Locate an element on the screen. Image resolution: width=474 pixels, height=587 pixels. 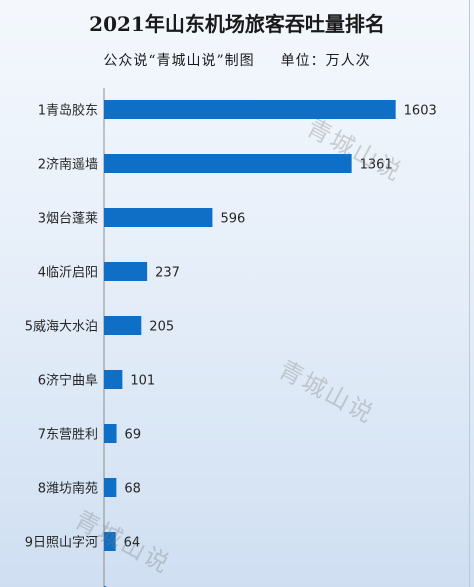
data-label: 237 is located at coordinates (167, 273).